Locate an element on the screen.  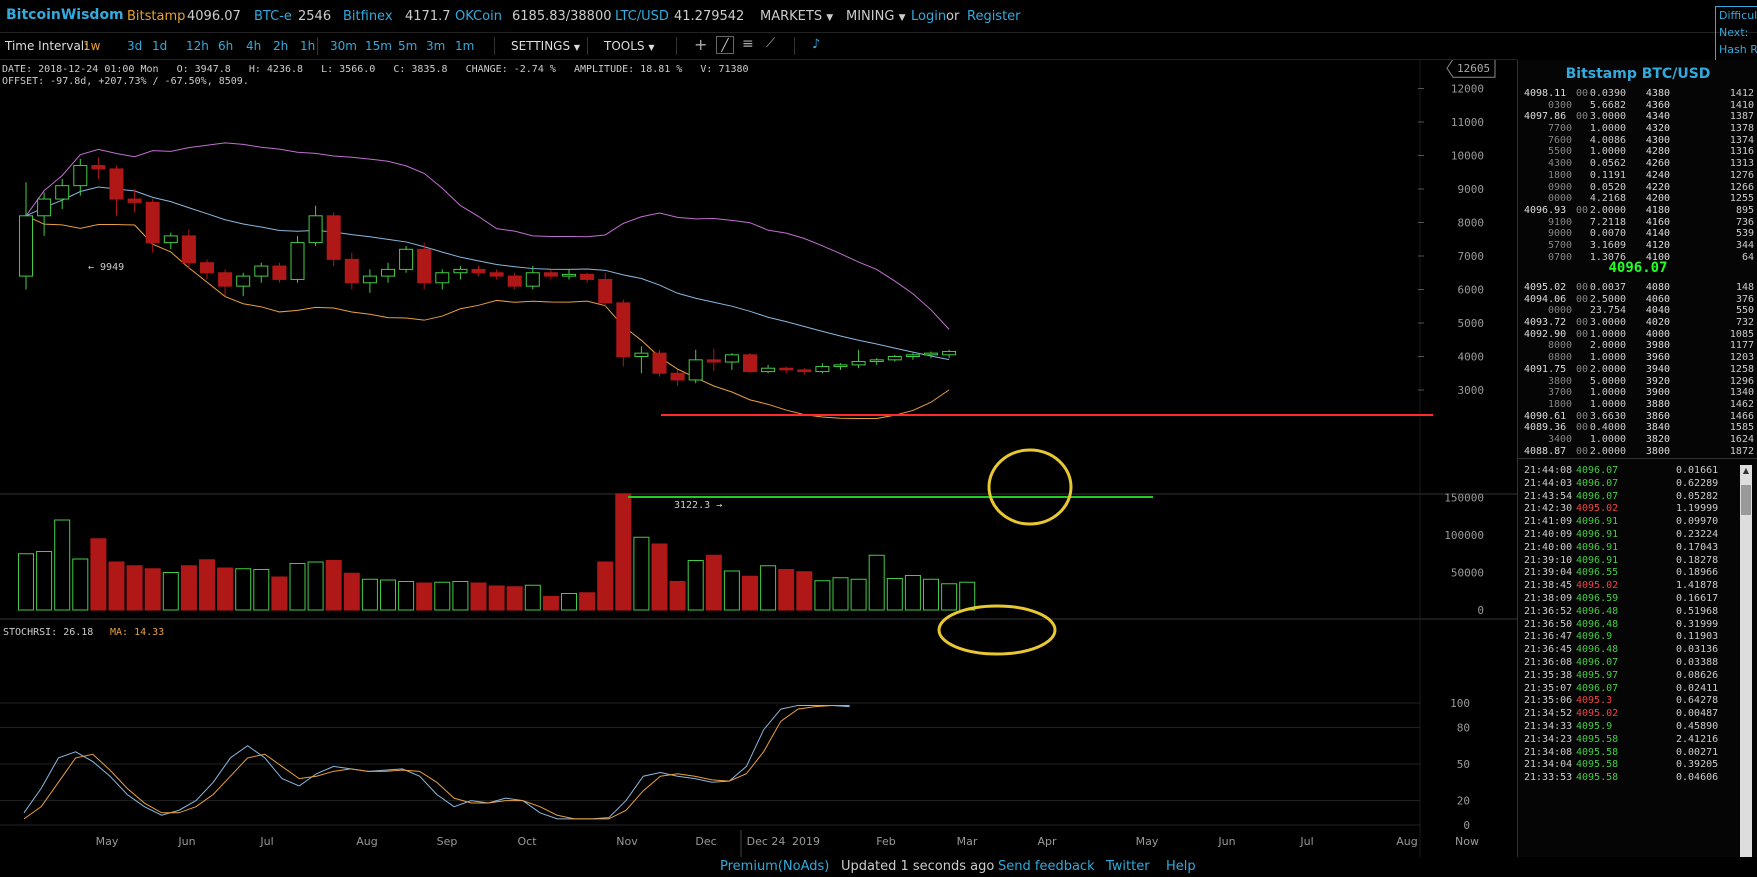
orderbook-row: 0700 1.3076 4100 64 is located at coordinates (1639, 258).